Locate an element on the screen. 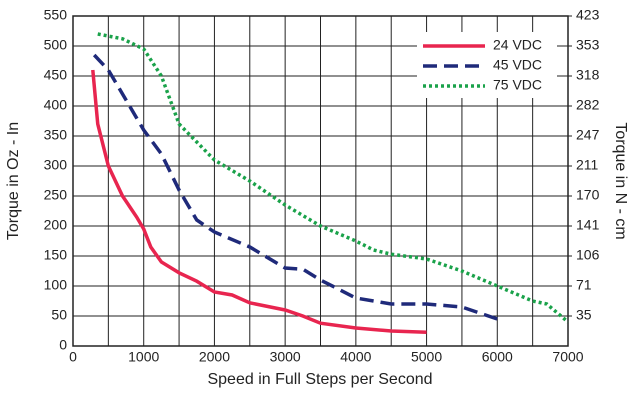 This screenshot has width=633, height=393. x-tick-label: 6000 is located at coordinates (497, 357).